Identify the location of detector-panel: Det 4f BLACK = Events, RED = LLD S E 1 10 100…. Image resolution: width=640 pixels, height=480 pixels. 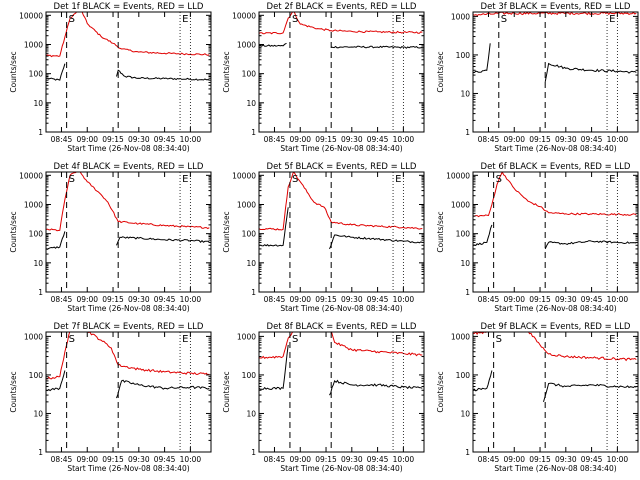
(110, 237).